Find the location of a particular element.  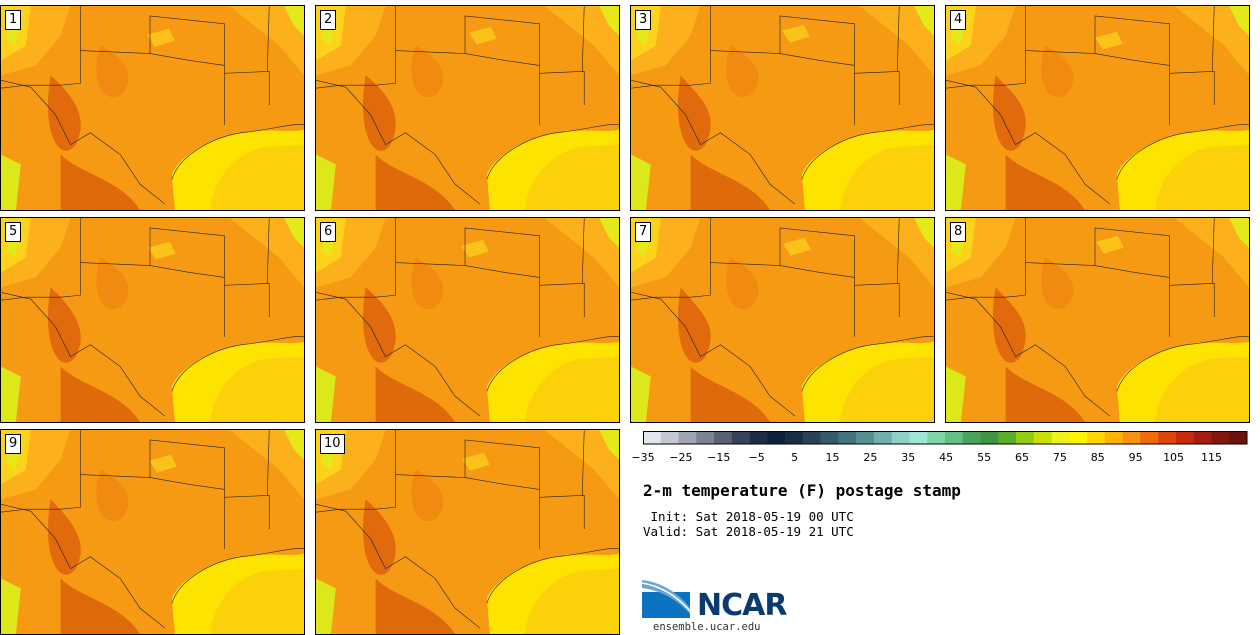

colorbar-tick-label: 95 is located at coordinates (1135, 457).